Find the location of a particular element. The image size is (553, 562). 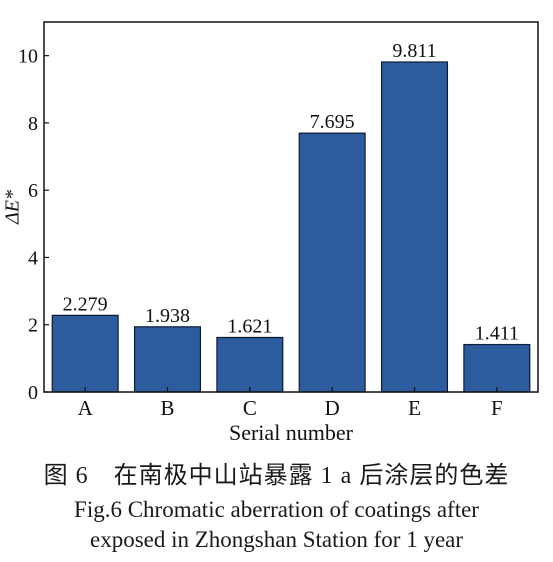

x-tick-label-C: C is located at coordinates (250, 408).